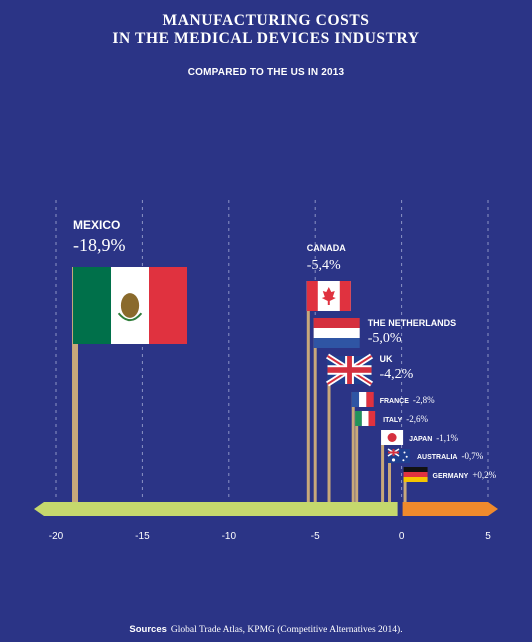  Describe the element at coordinates (266, 20) in the screenshot. I see `chart-title-line1: MANUFACTURING COSTS` at that location.